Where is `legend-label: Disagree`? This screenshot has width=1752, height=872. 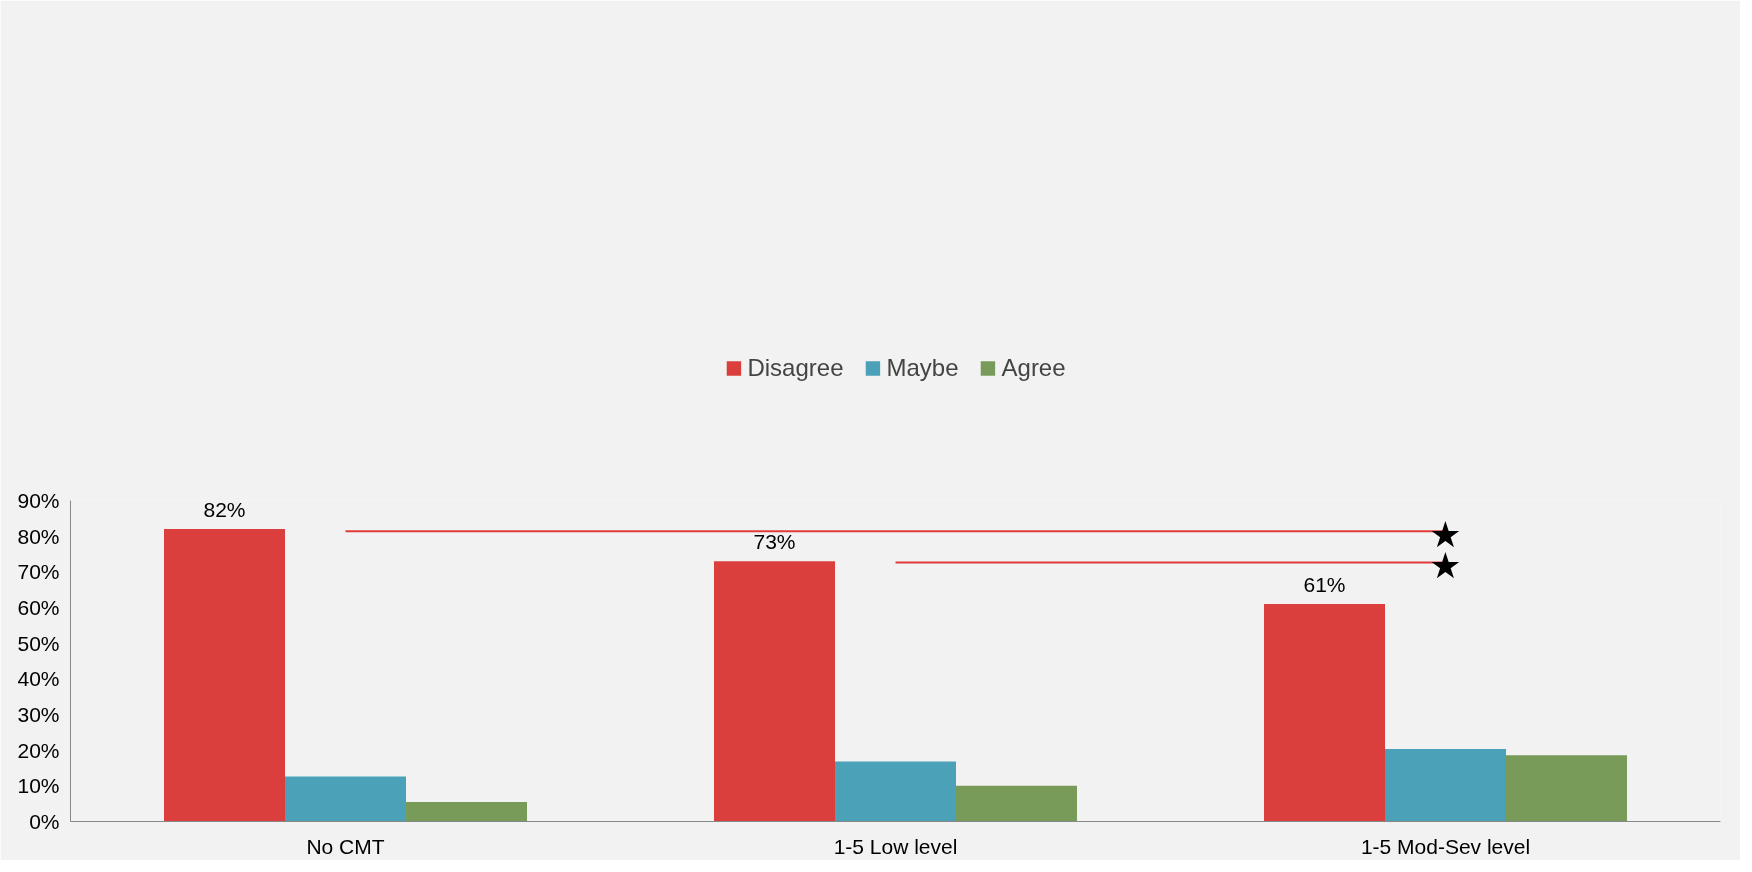
legend-label: Disagree is located at coordinates (795, 368).